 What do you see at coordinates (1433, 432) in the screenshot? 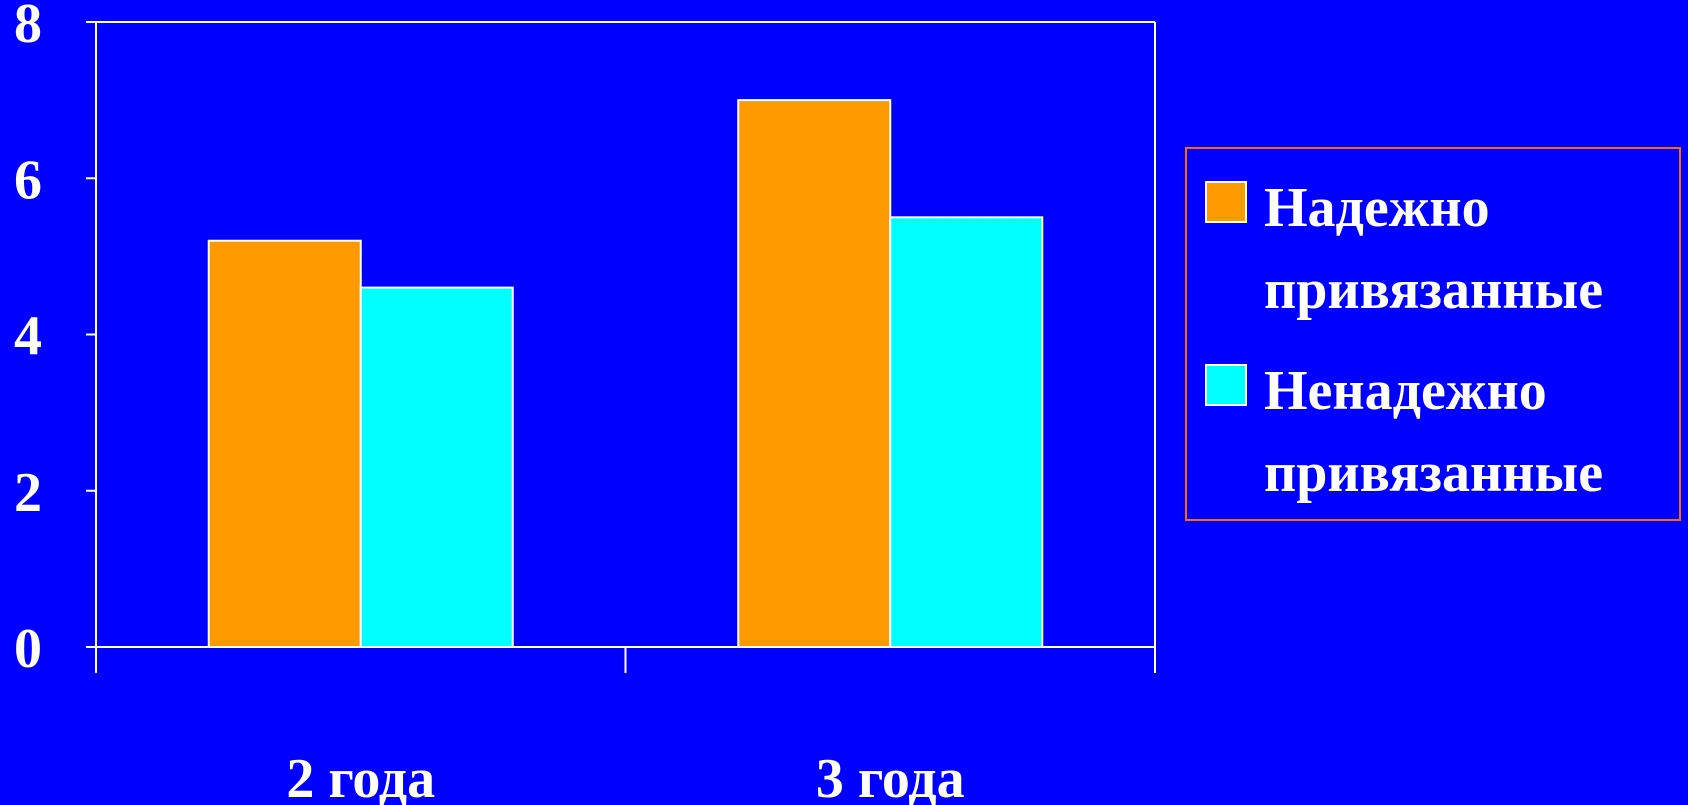
I see `legend-label: Ненадежно привязанные` at bounding box center [1433, 432].